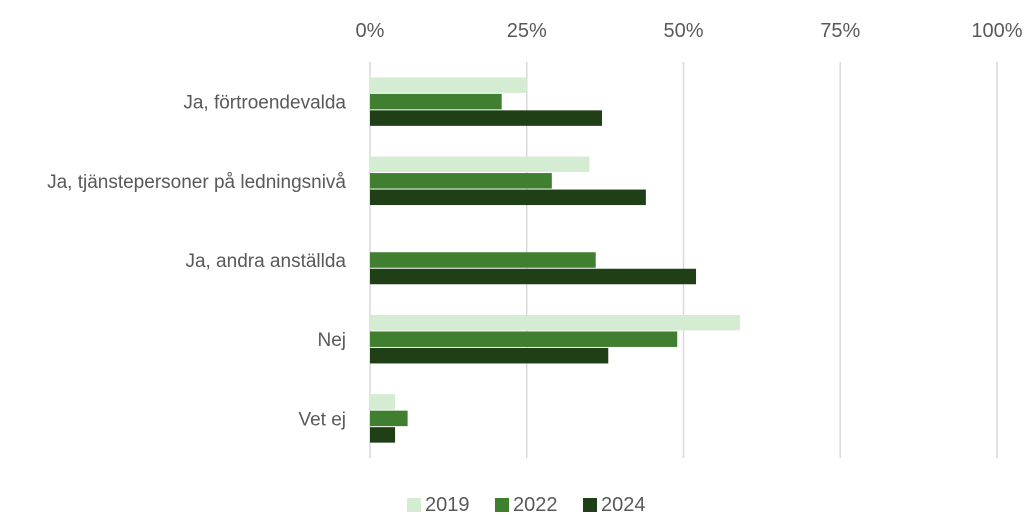 This screenshot has width=1027, height=515. What do you see at coordinates (447, 504) in the screenshot?
I see `legend-label-2019: 2019` at bounding box center [447, 504].